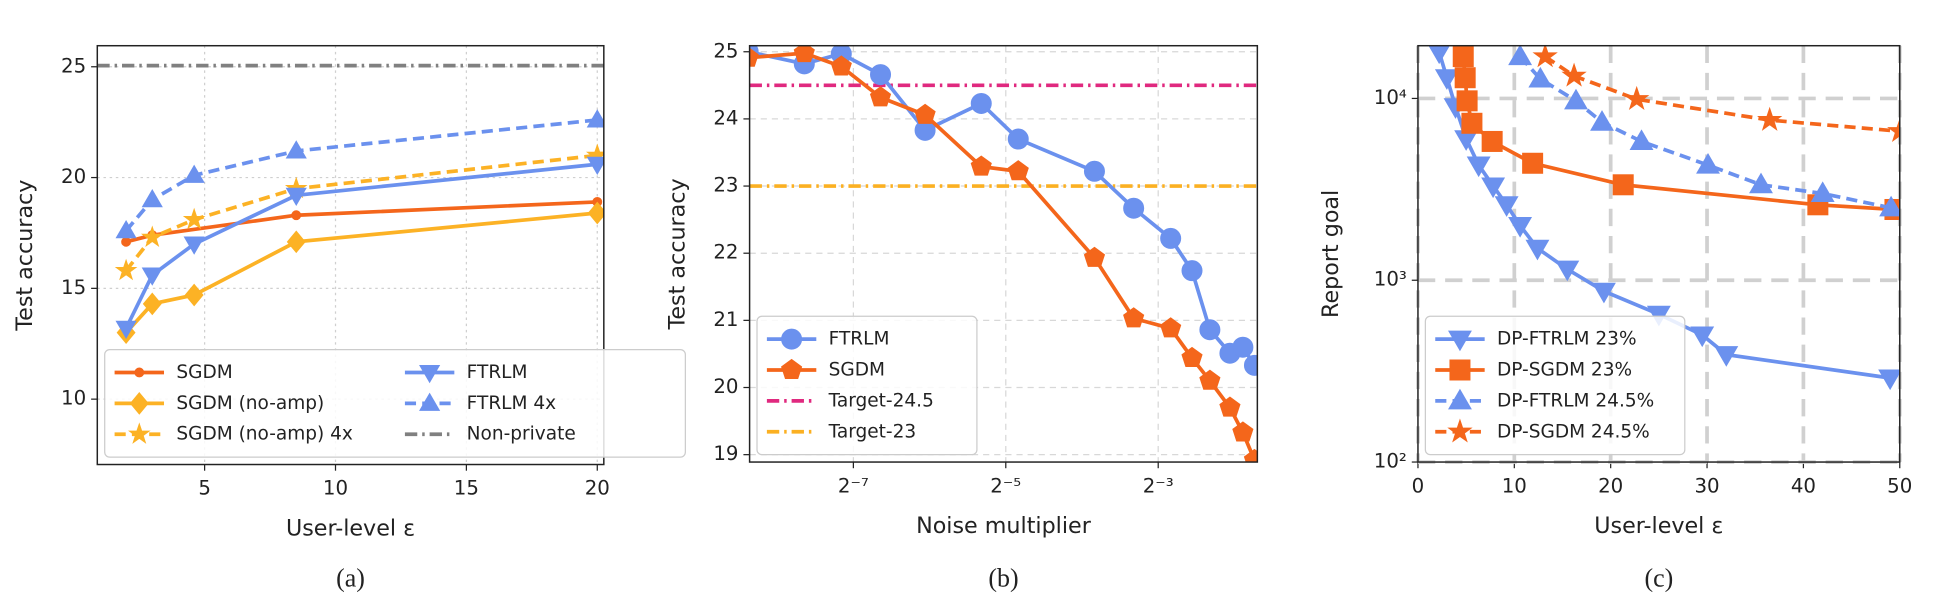 This screenshot has height=614, width=1939. Describe the element at coordinates (1899, 485) in the screenshot. I see `x-tick-label: 50` at that location.